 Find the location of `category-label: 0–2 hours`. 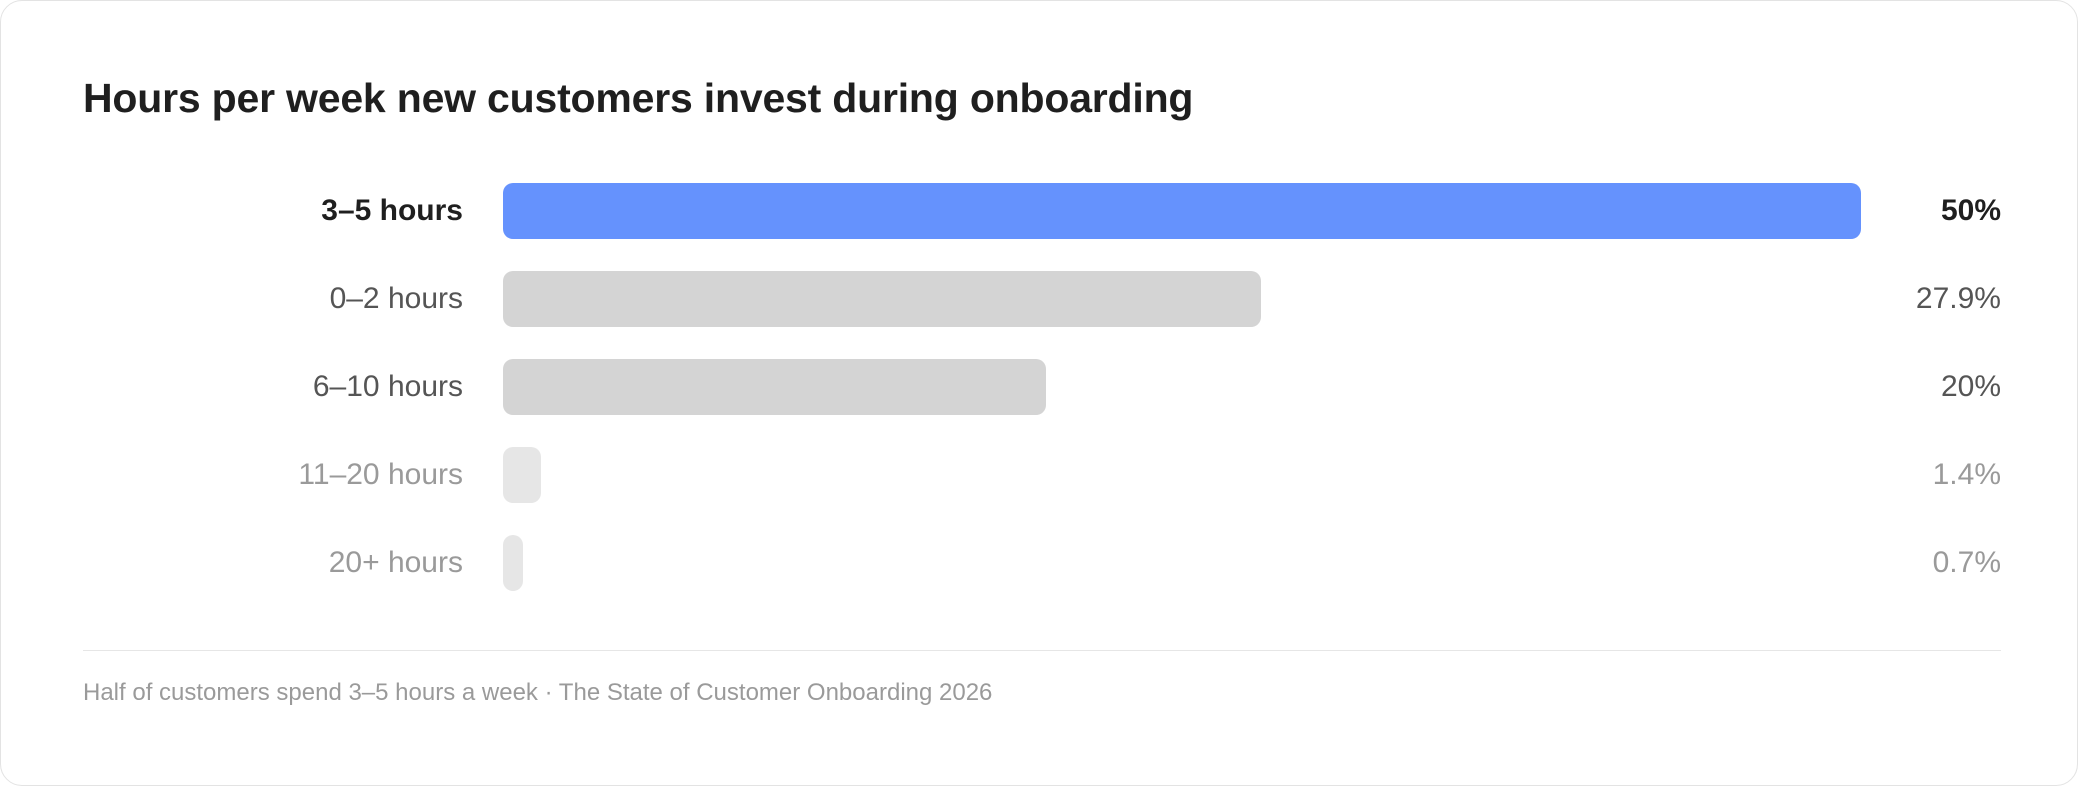

category-label: 0–2 hours is located at coordinates (396, 298).